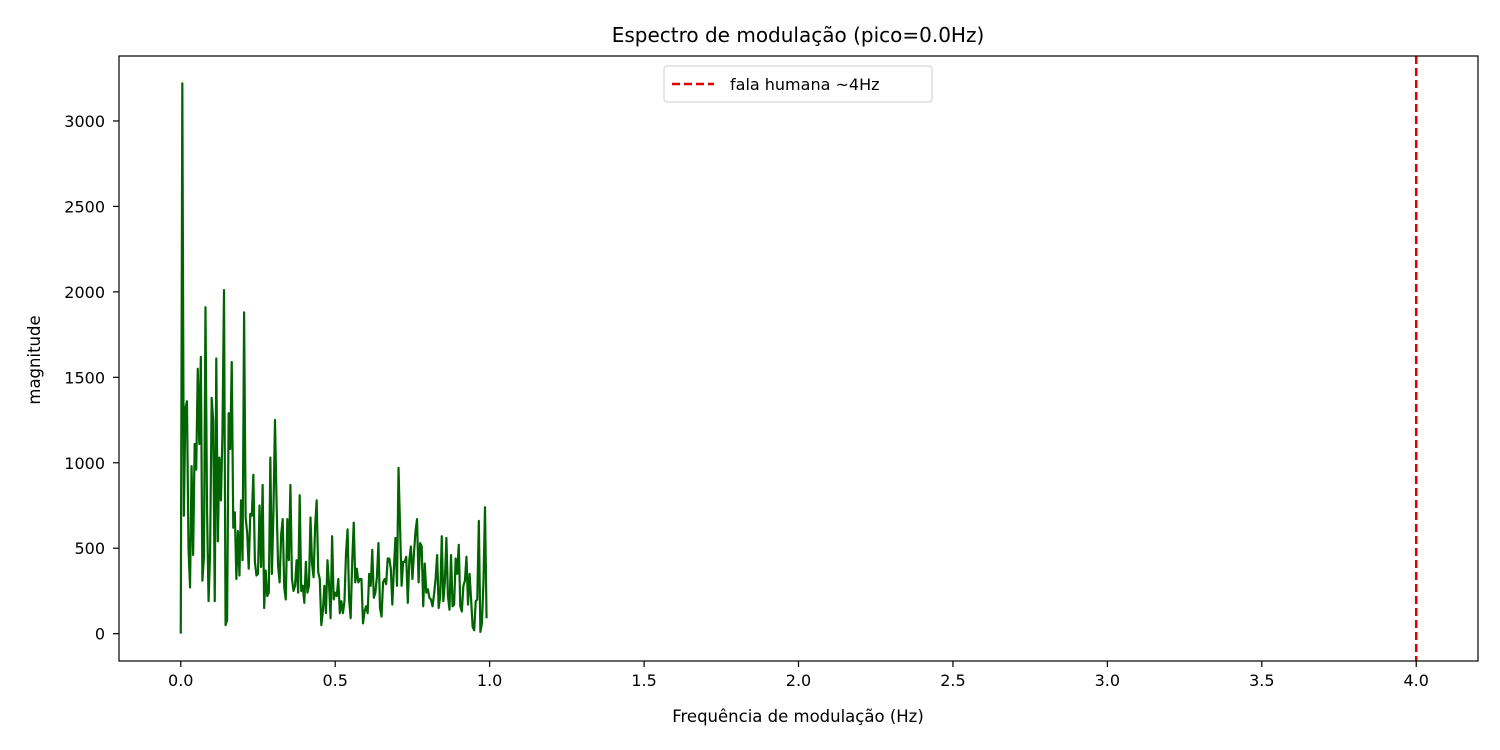 The height and width of the screenshot is (750, 1500). What do you see at coordinates (1107, 680) in the screenshot?
I see `x-tick-label: 3.0` at bounding box center [1107, 680].